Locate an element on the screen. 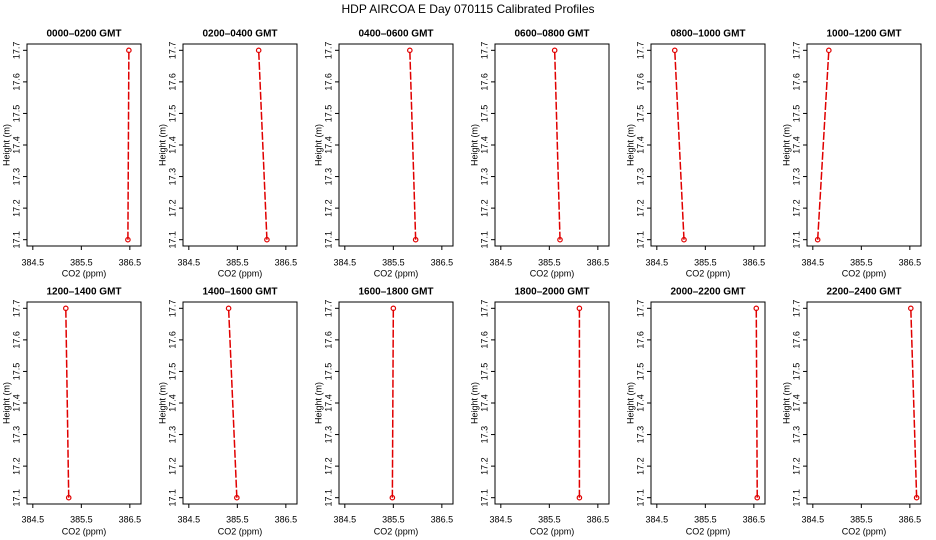 The width and height of the screenshot is (936, 540). panel-title: 0000–0200 GMT is located at coordinates (83, 34).